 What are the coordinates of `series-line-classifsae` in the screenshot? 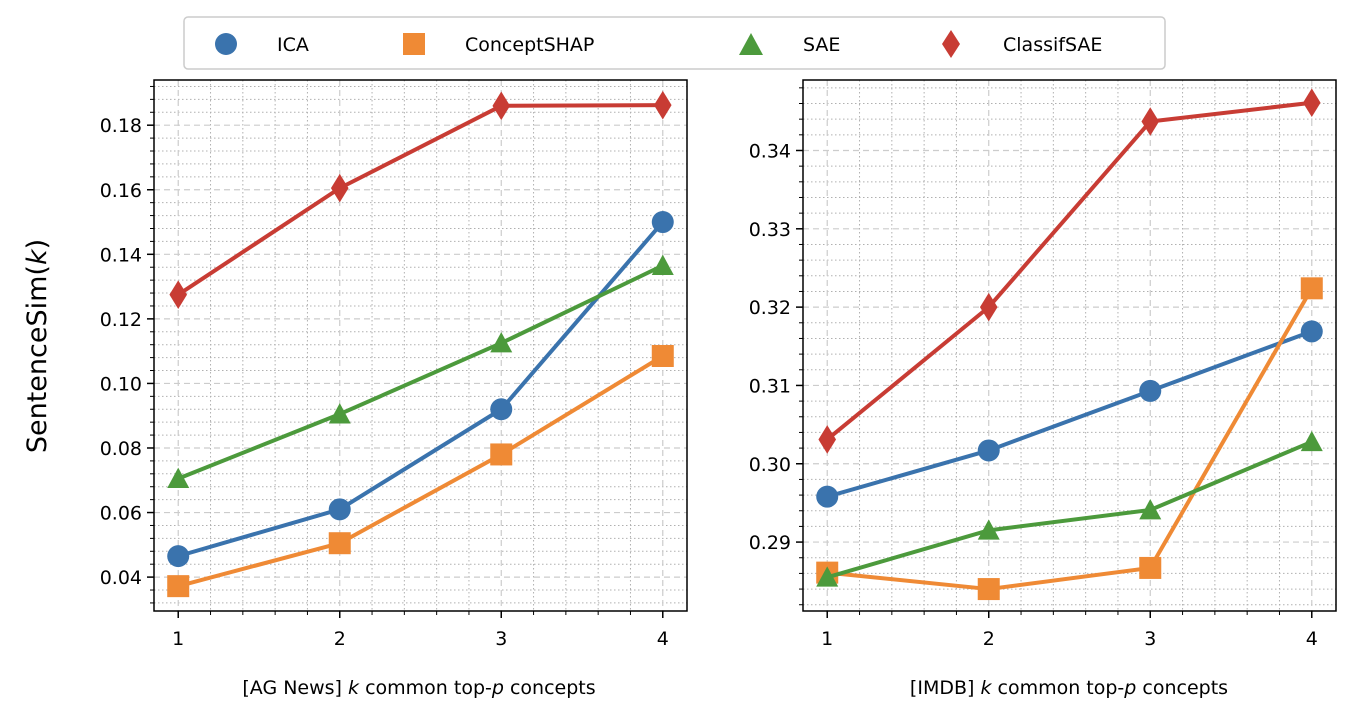 It's located at (420, 200).